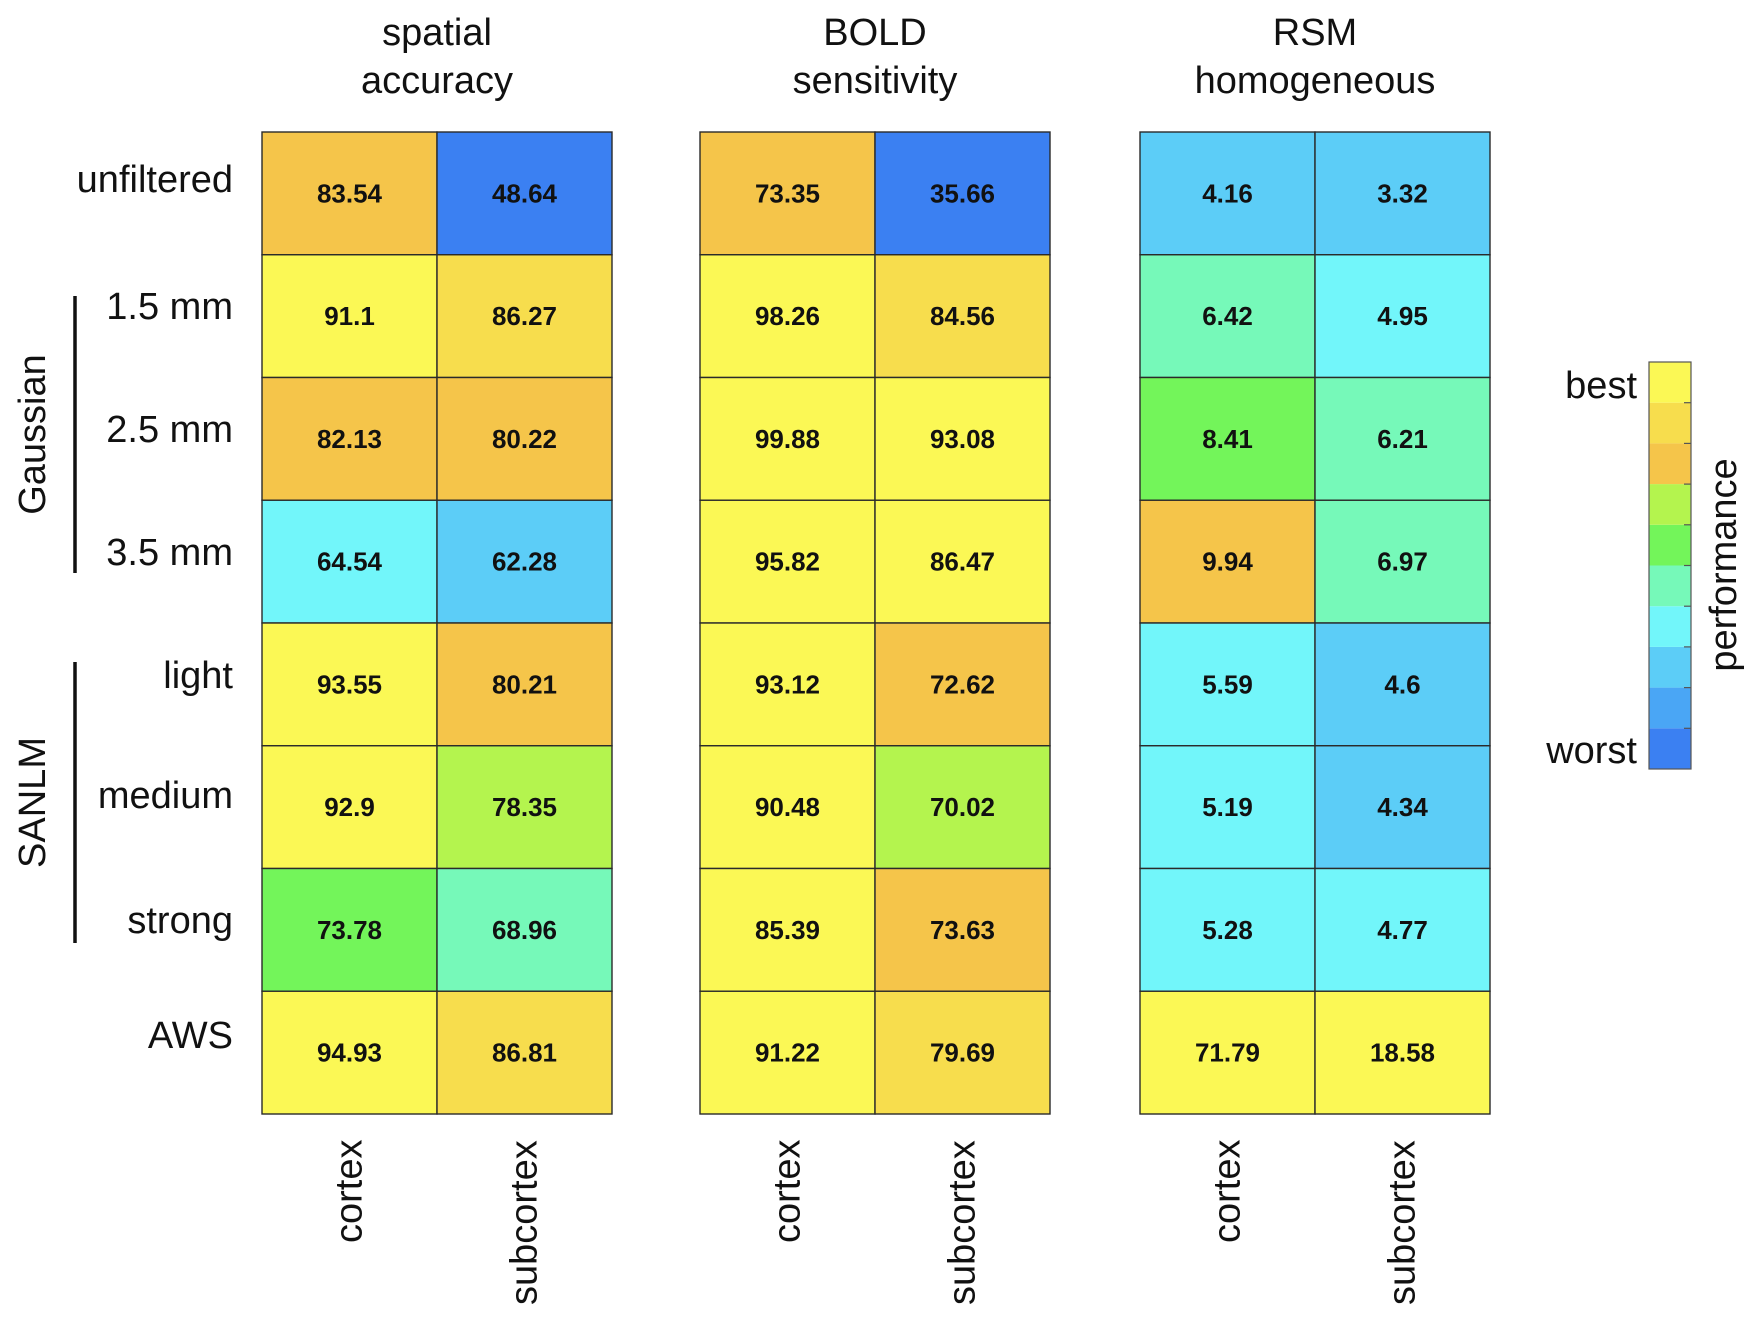 Image resolution: width=1756 pixels, height=1317 pixels. I want to click on panel-title-line: homogeneous, so click(1315, 81).